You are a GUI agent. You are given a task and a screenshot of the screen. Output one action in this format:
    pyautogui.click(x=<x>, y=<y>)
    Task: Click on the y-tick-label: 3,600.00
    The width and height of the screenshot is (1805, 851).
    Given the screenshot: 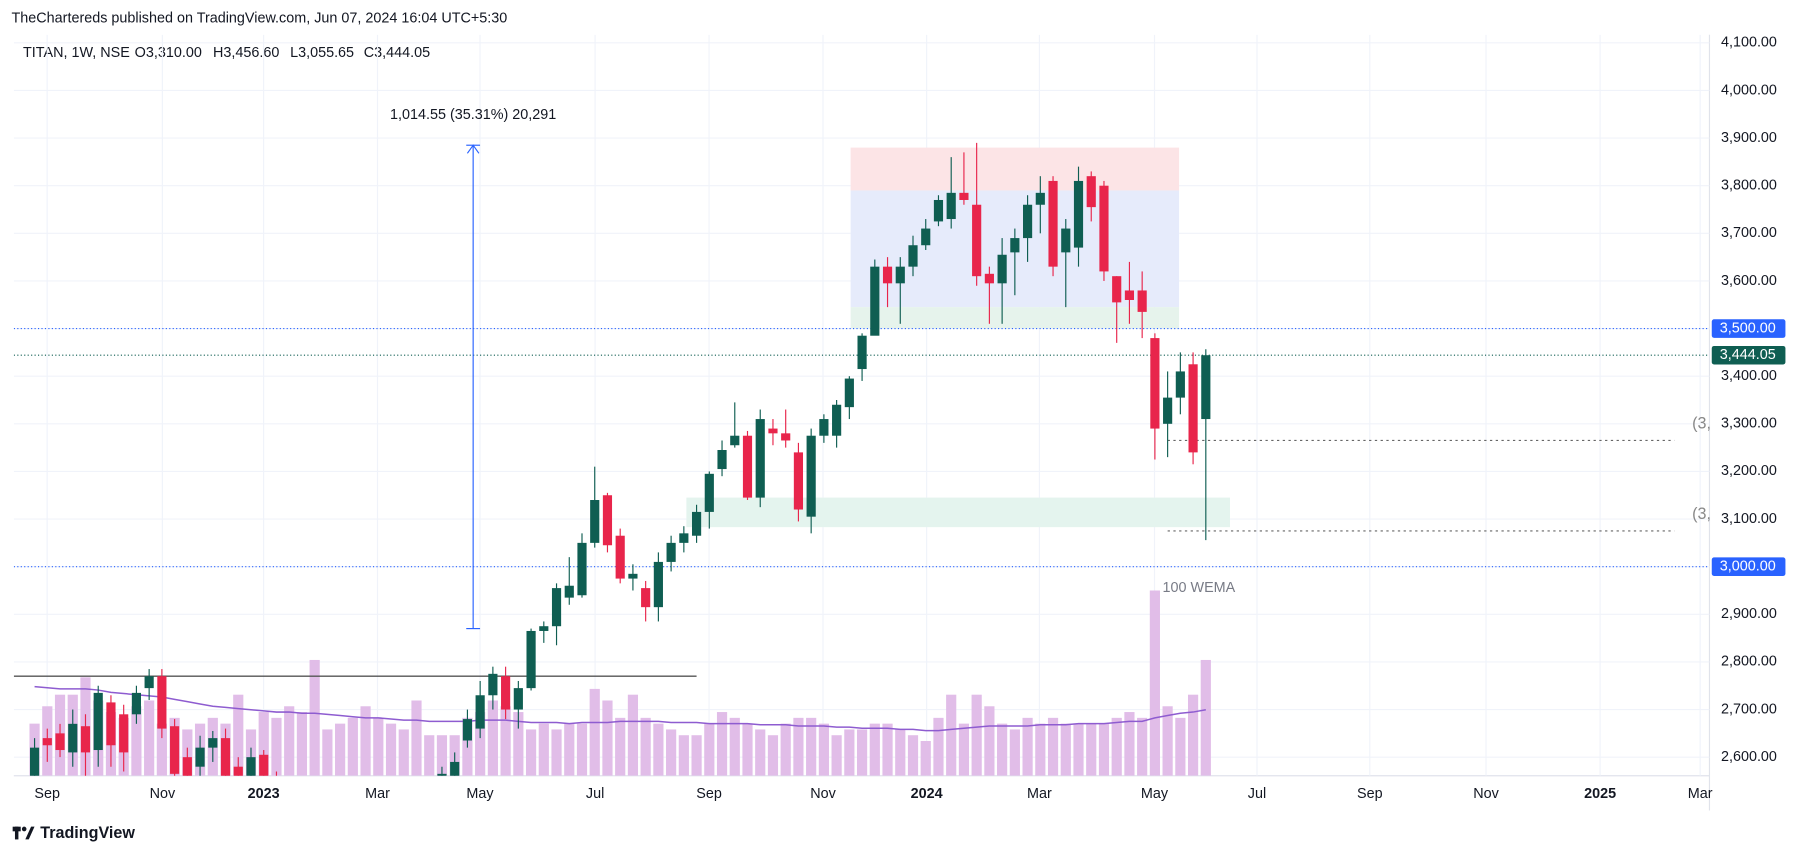 What is the action you would take?
    pyautogui.click(x=1749, y=281)
    